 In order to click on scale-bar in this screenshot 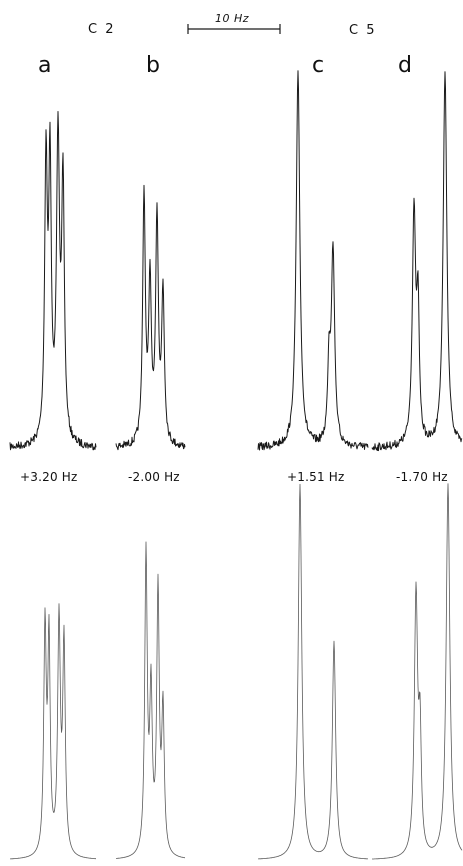, I will do `click(234, 29)`.